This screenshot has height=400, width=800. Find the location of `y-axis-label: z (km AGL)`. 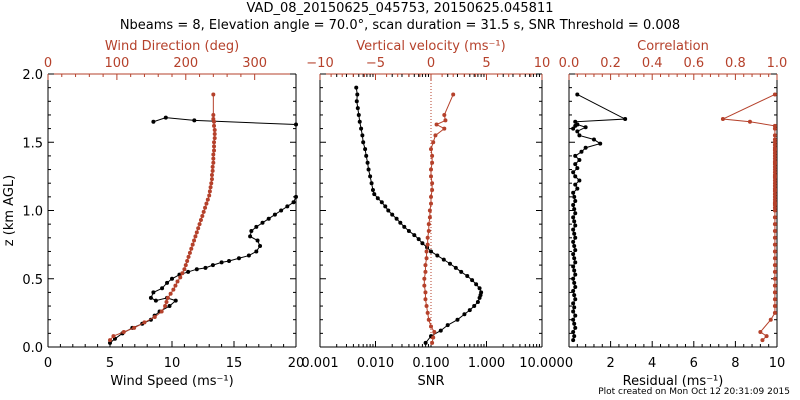

y-axis-label: z (km AGL) is located at coordinates (9, 210).